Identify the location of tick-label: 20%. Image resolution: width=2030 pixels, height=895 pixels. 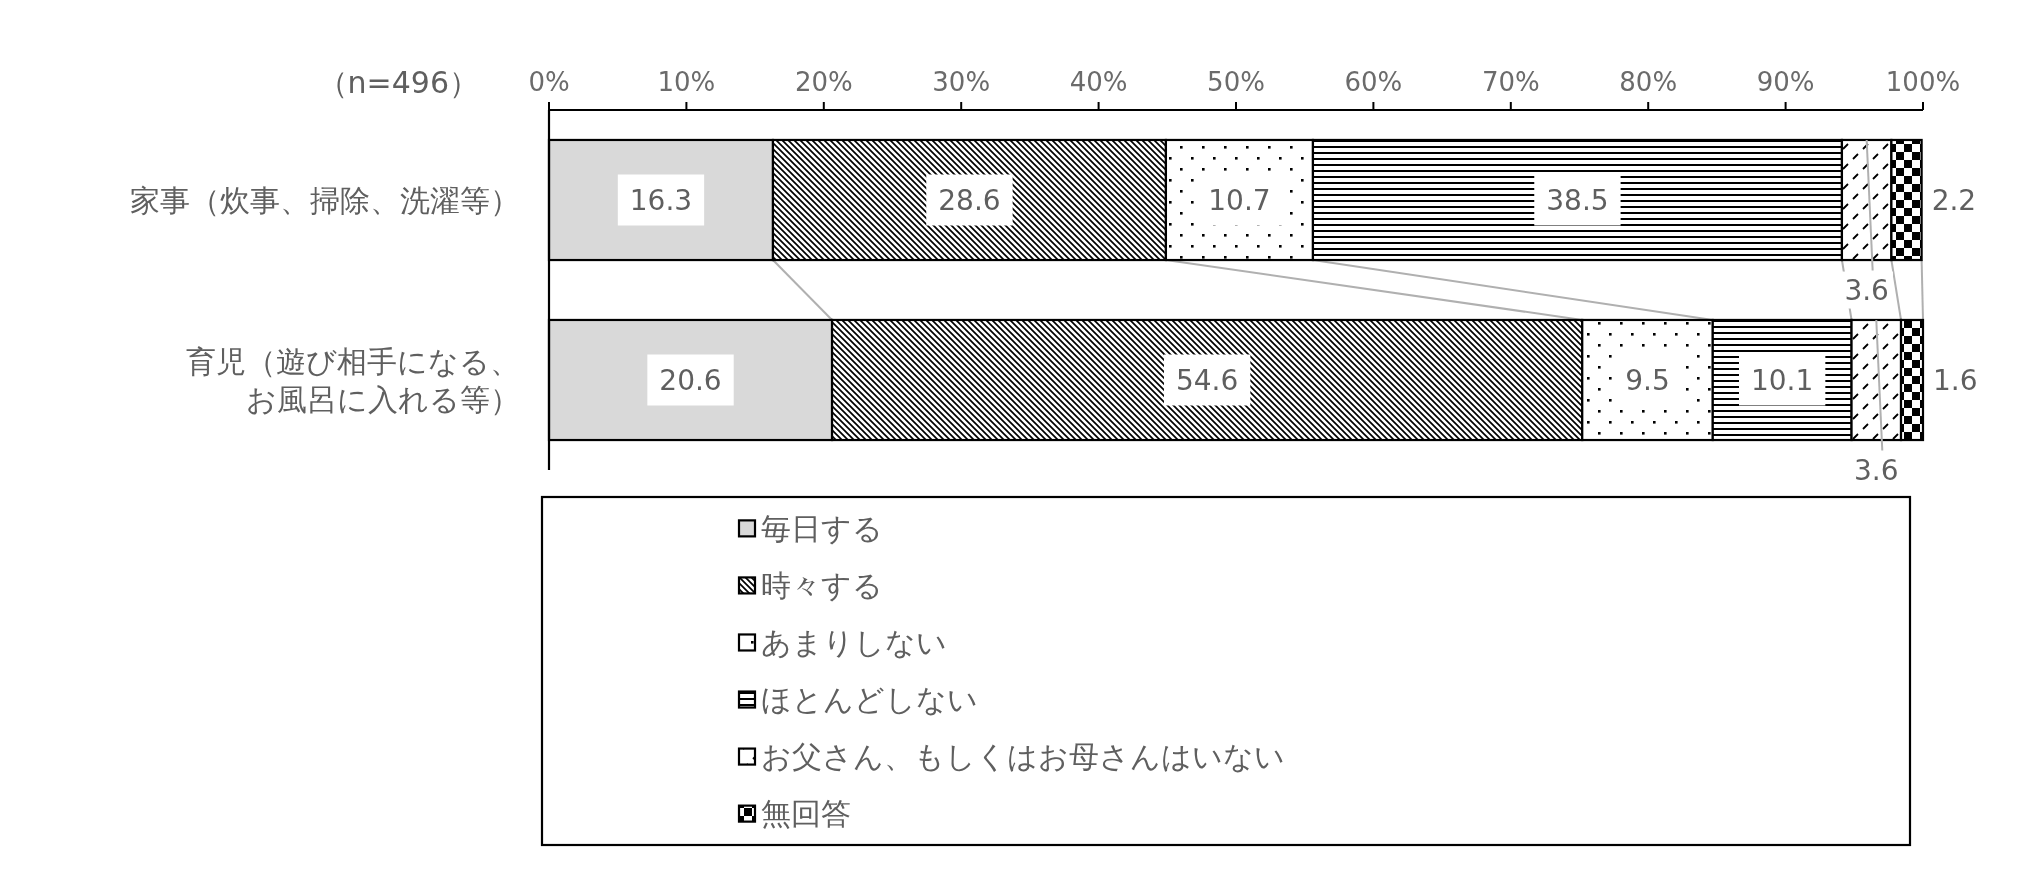
(823, 82).